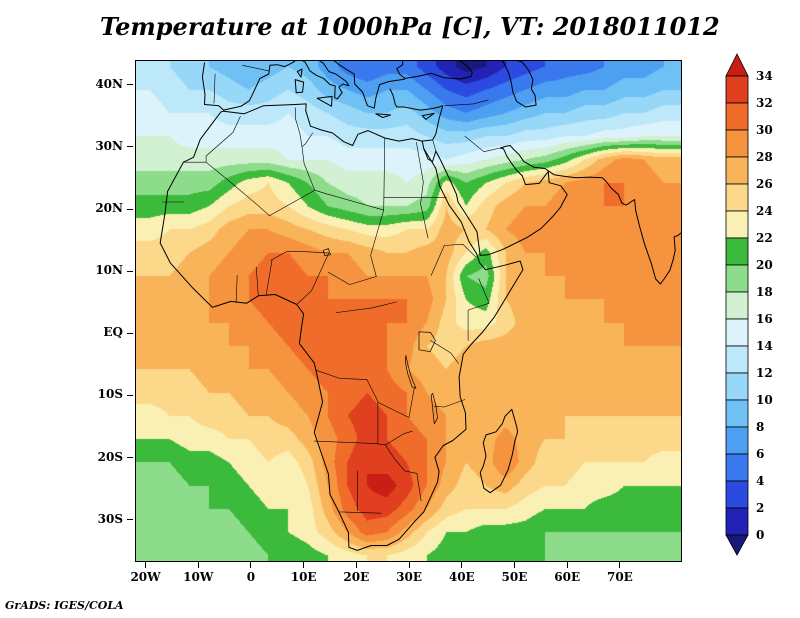 This screenshot has width=800, height=618. What do you see at coordinates (619, 577) in the screenshot?
I see `x-tick-label: 70E` at bounding box center [619, 577].